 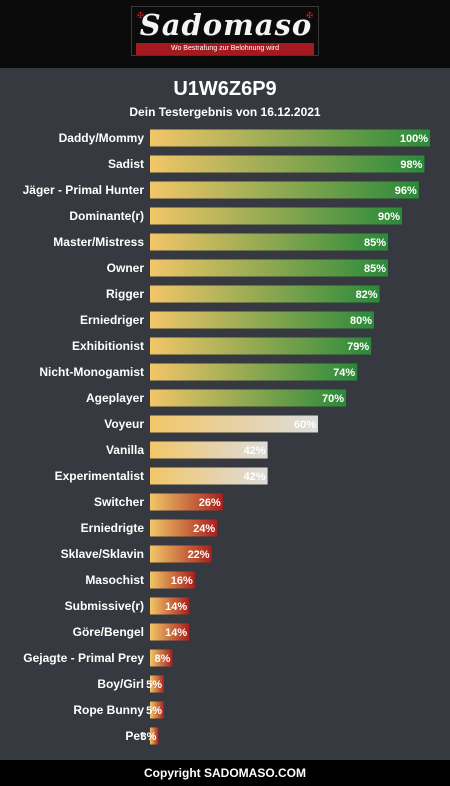 I want to click on category-label: Dominante(r), so click(x=106, y=216).